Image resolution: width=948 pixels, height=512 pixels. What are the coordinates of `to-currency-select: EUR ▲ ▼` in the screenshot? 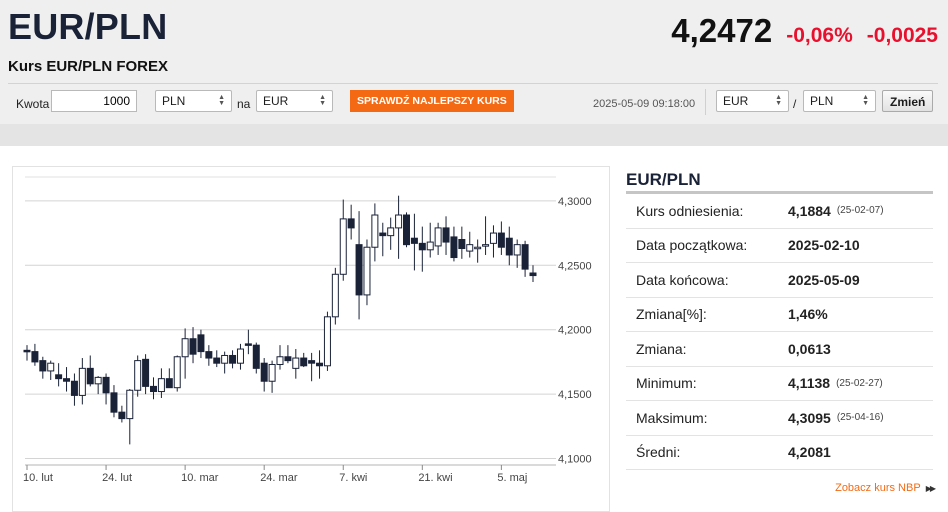 It's located at (294, 101).